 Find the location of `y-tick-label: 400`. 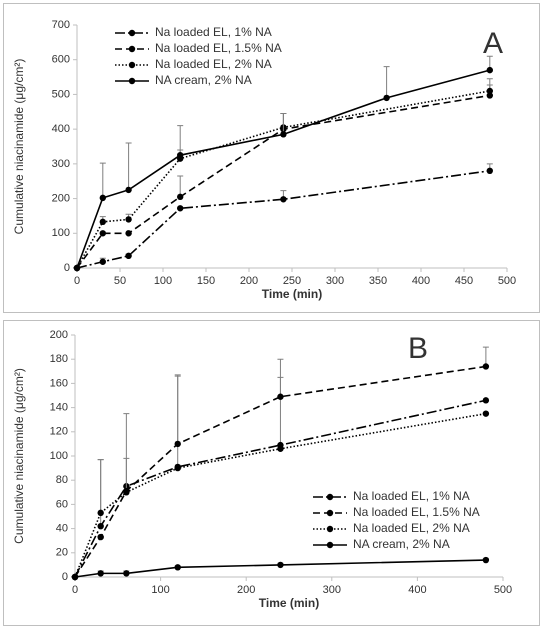

y-tick-label: 400 is located at coordinates (61, 129).